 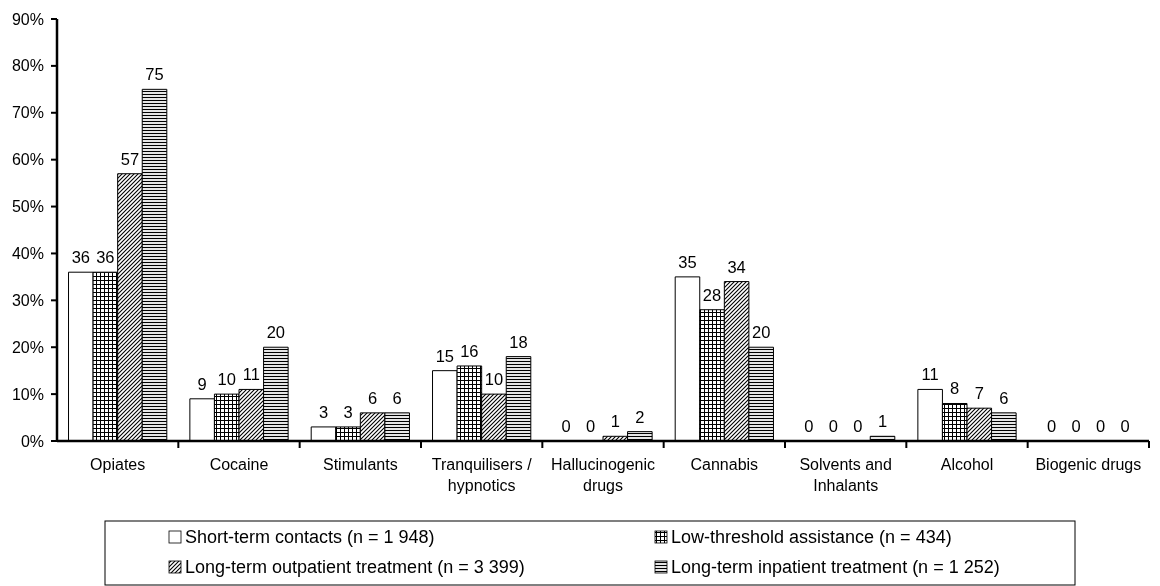 What do you see at coordinates (239, 464) in the screenshot?
I see `x-tick-label: Cocaine` at bounding box center [239, 464].